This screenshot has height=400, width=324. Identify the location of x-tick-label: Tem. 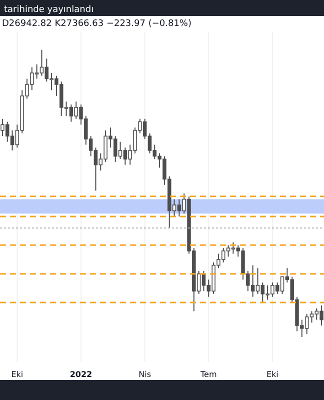
(208, 374).